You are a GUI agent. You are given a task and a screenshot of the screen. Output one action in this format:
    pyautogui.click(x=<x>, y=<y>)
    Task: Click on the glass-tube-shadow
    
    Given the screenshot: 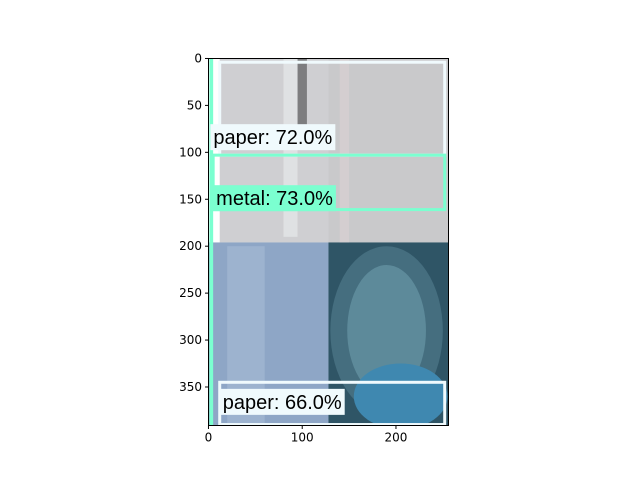 What is the action you would take?
    pyautogui.click(x=302, y=96)
    